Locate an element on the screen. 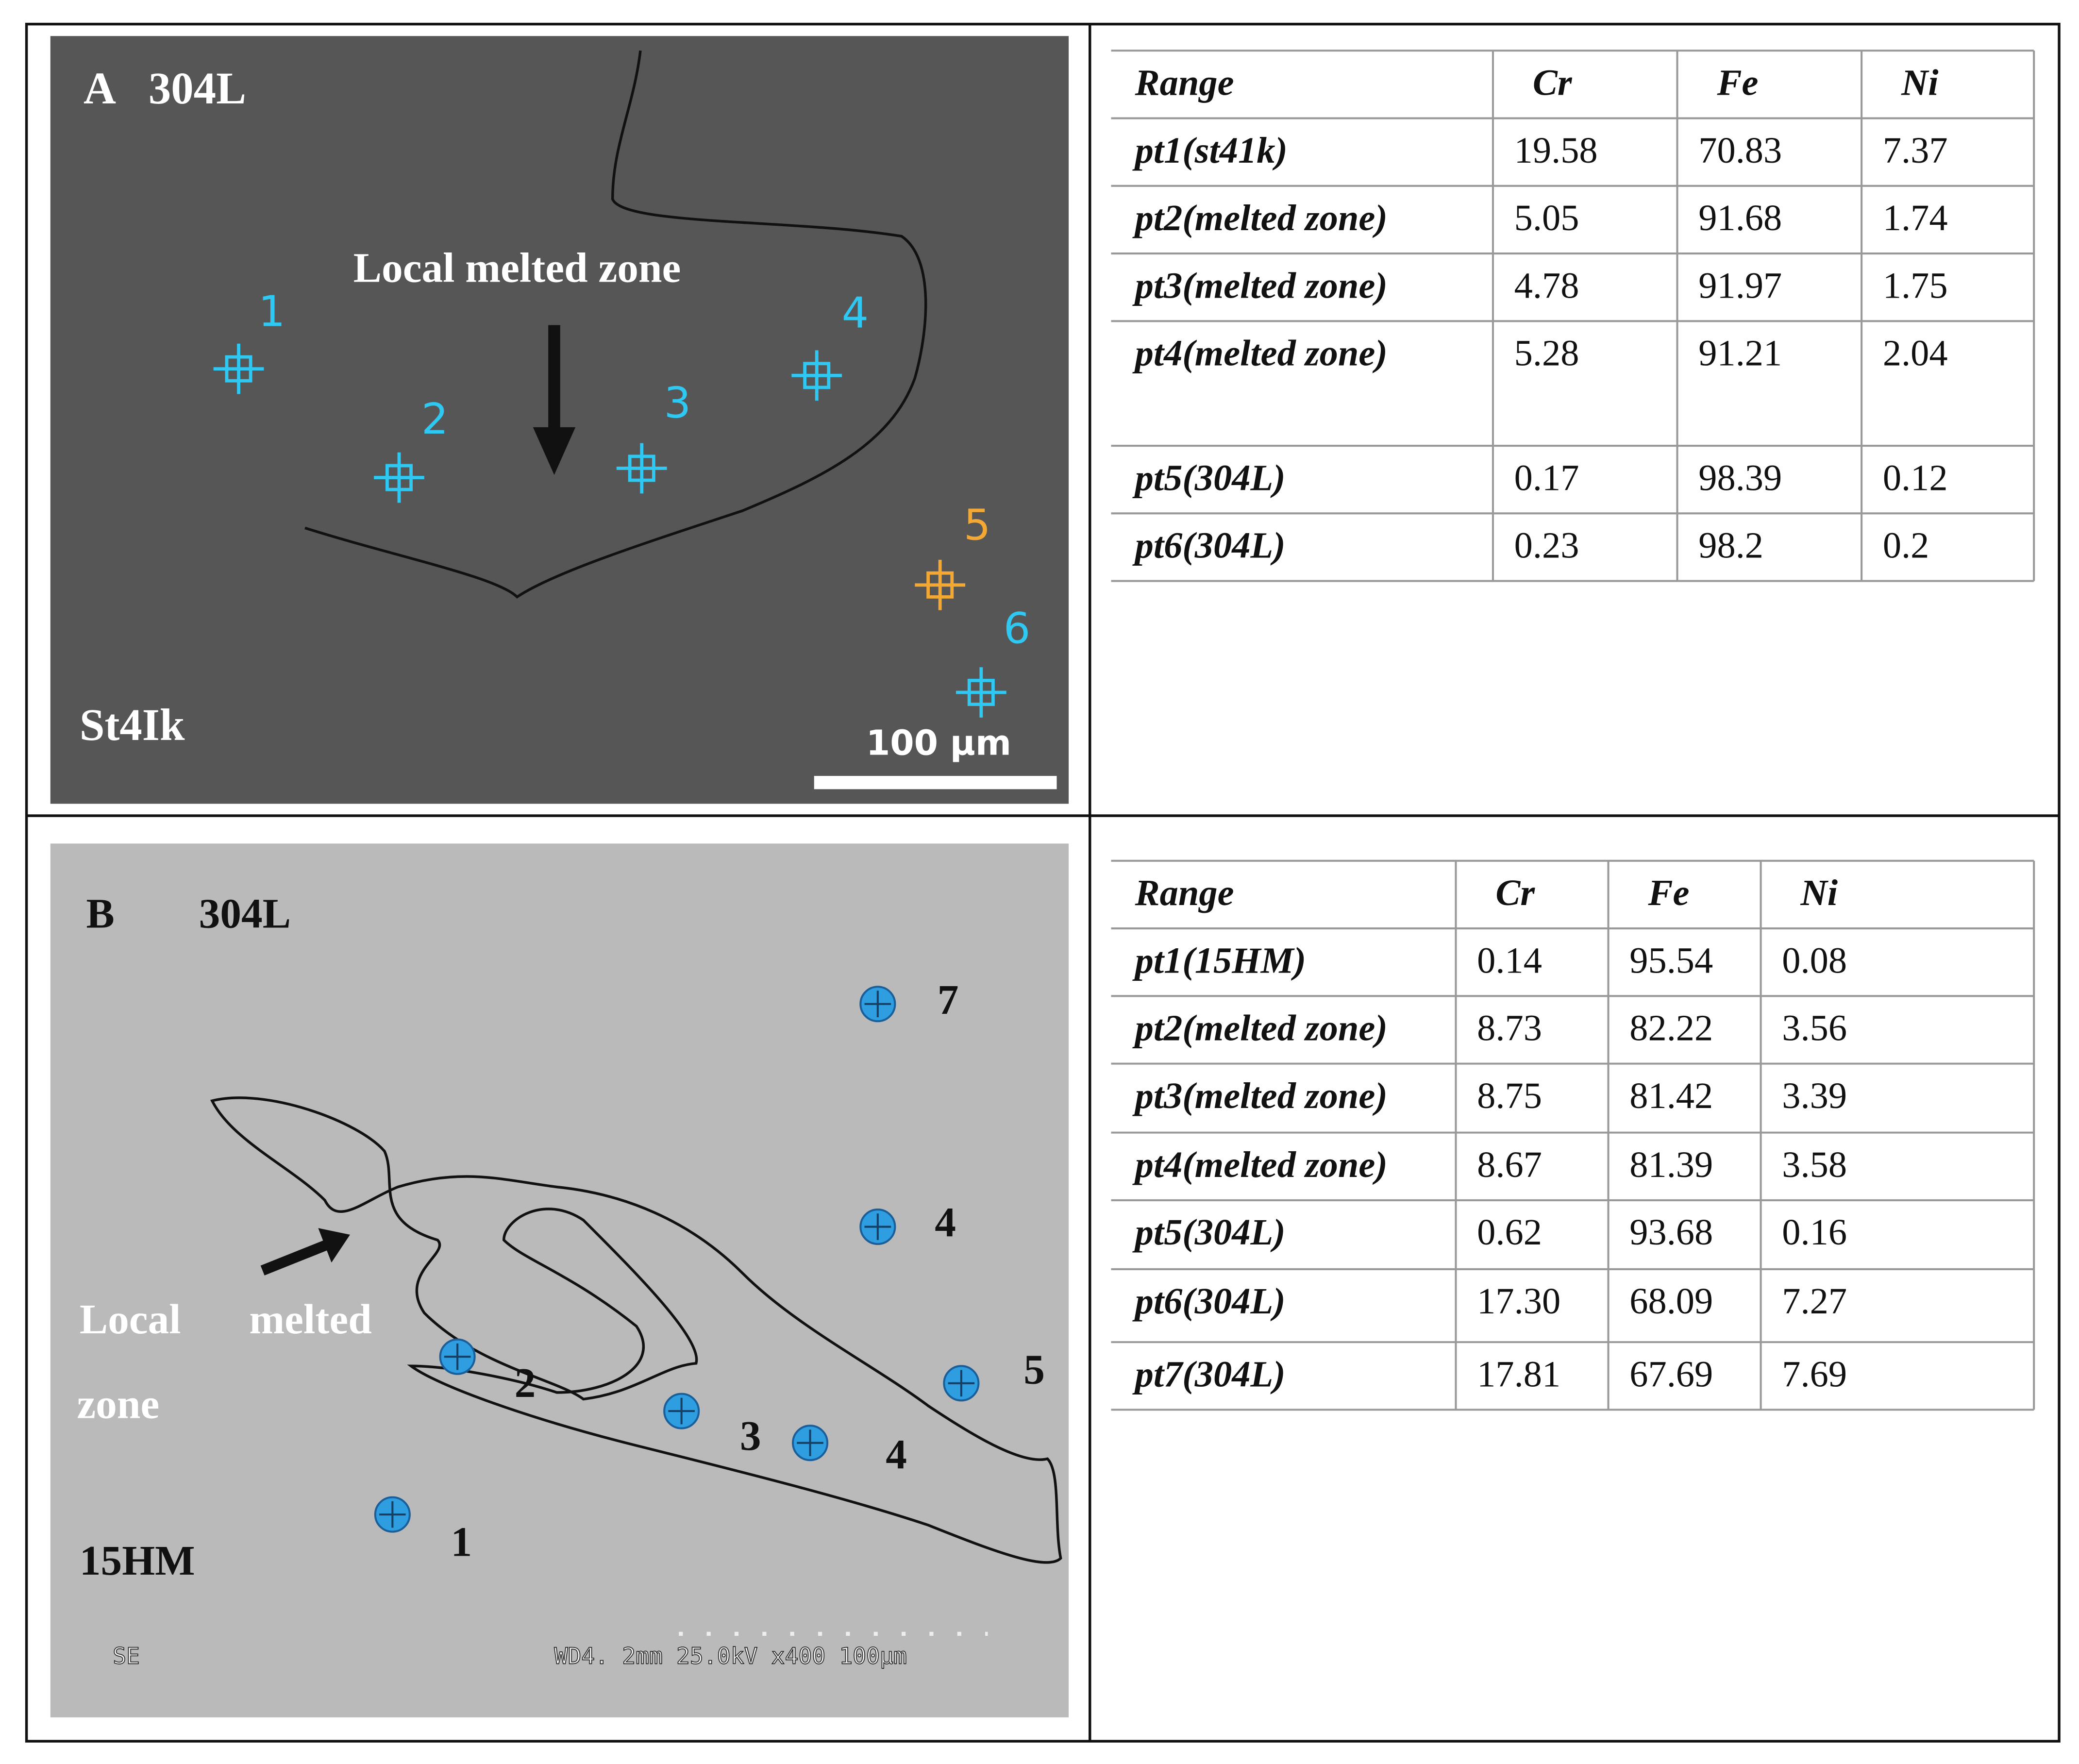 The height and width of the screenshot is (1764, 2079). table-cell: 81.42 is located at coordinates (1671, 1095).